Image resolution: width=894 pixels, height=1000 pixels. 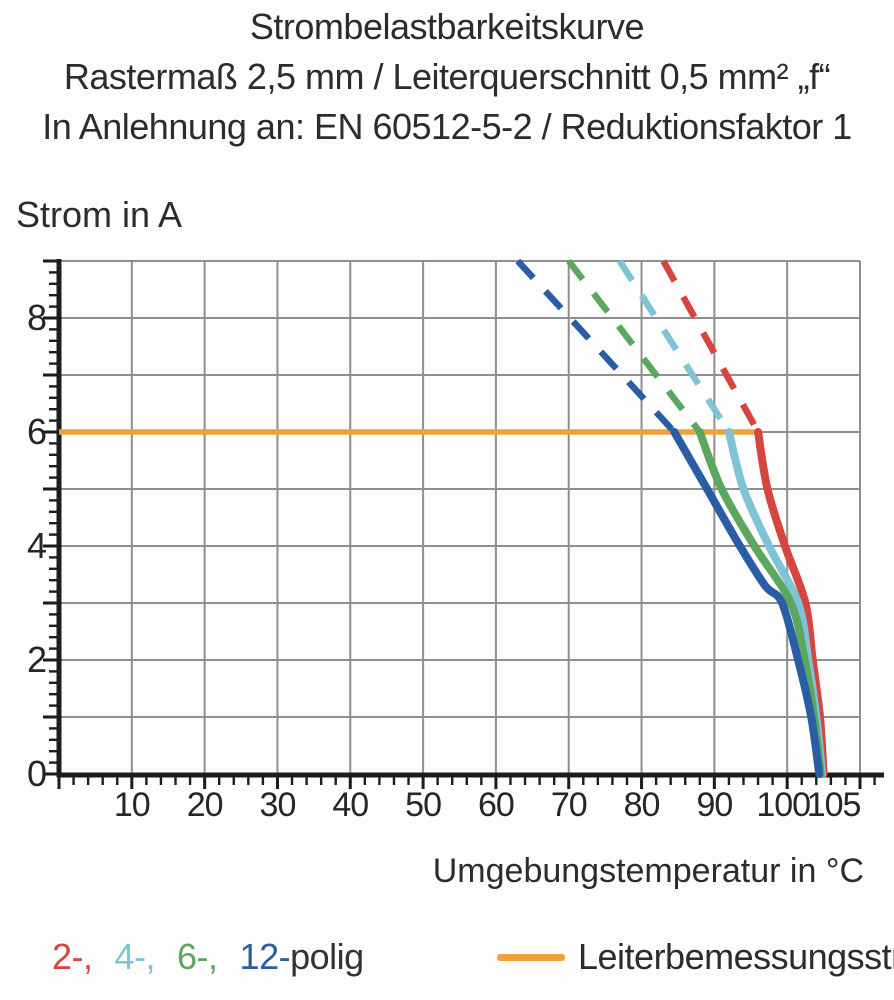 I want to click on legend-item-4pole: 4-,, so click(x=135, y=956).